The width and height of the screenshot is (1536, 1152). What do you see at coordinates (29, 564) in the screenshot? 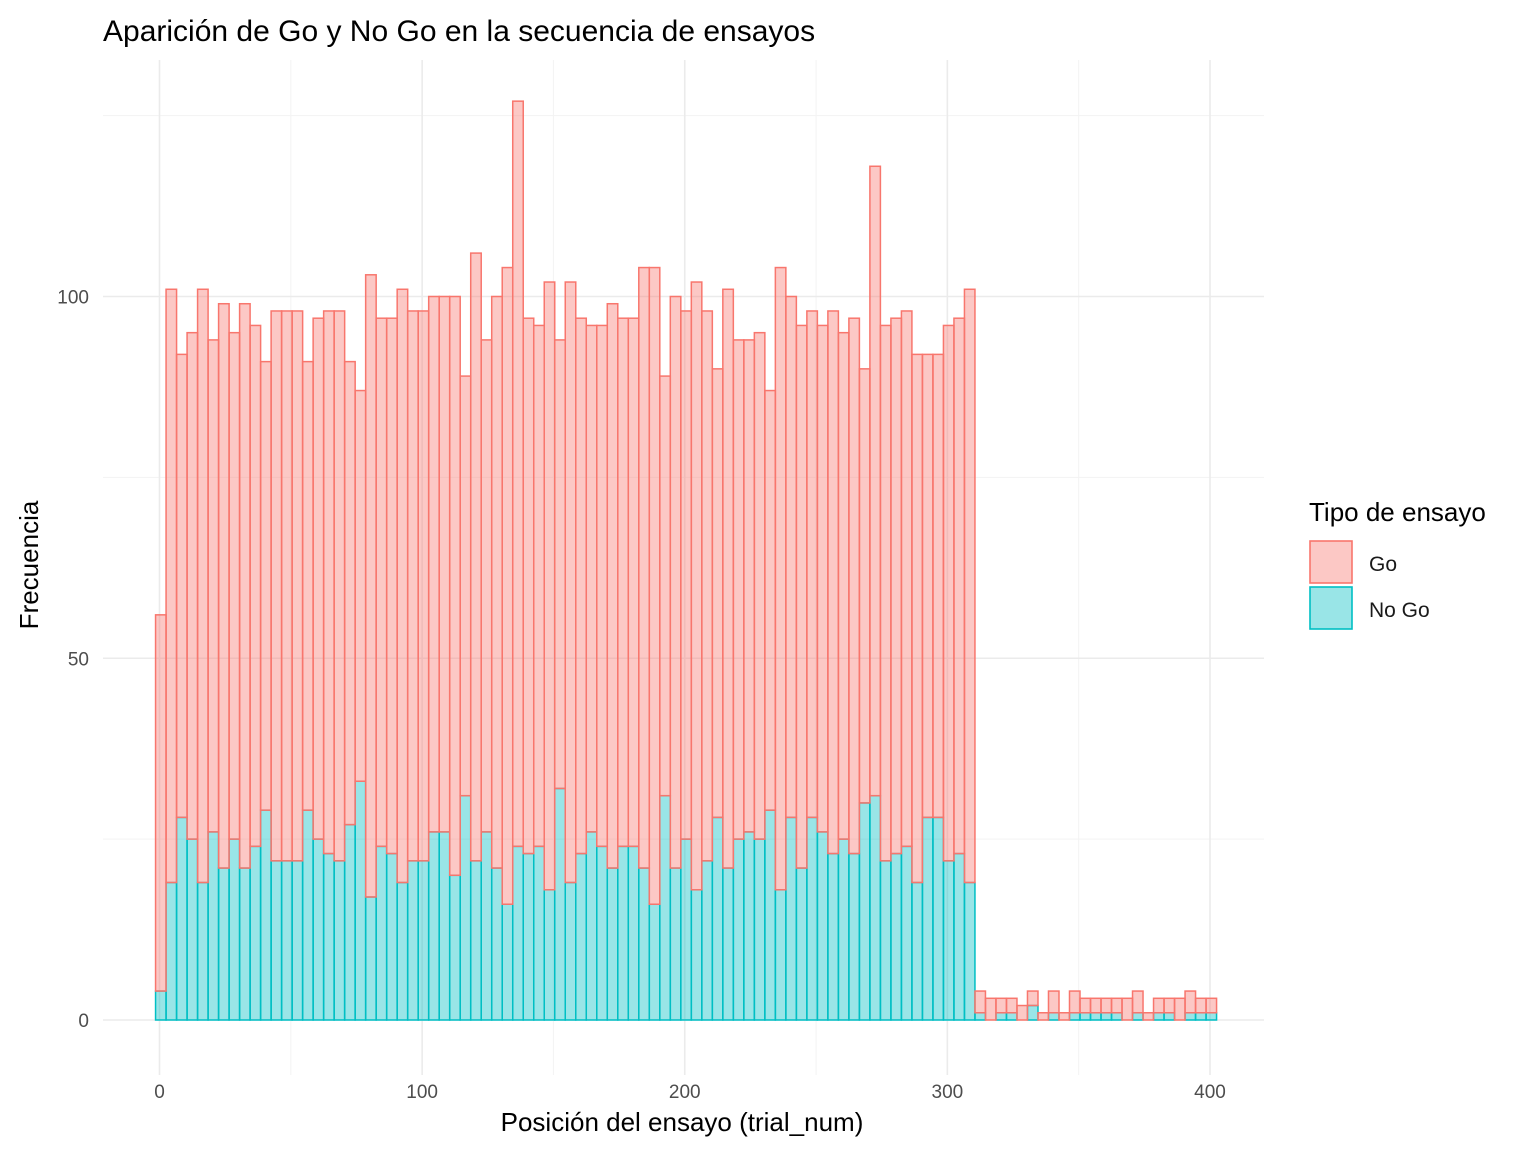
I see `y-axis-title: Frecuencia` at bounding box center [29, 564].